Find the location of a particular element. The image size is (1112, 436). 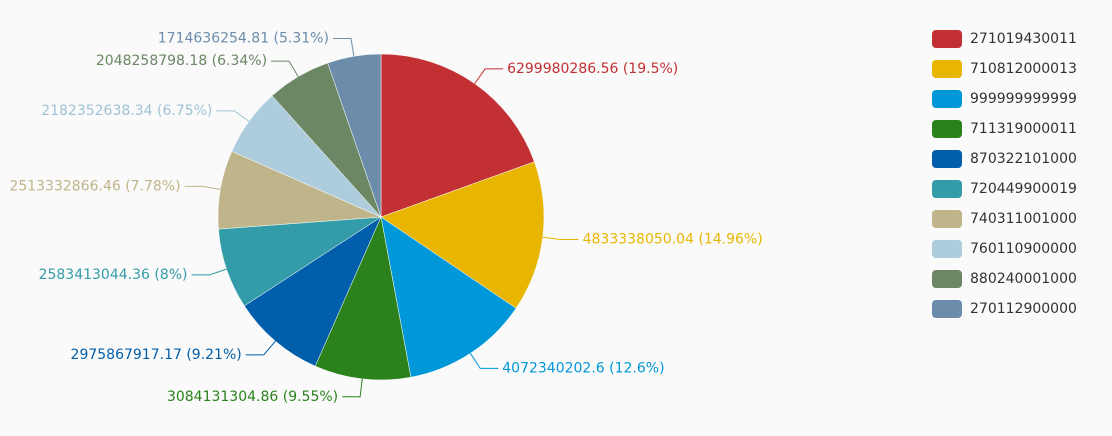

legend-label: 760110900000 is located at coordinates (1023, 249).